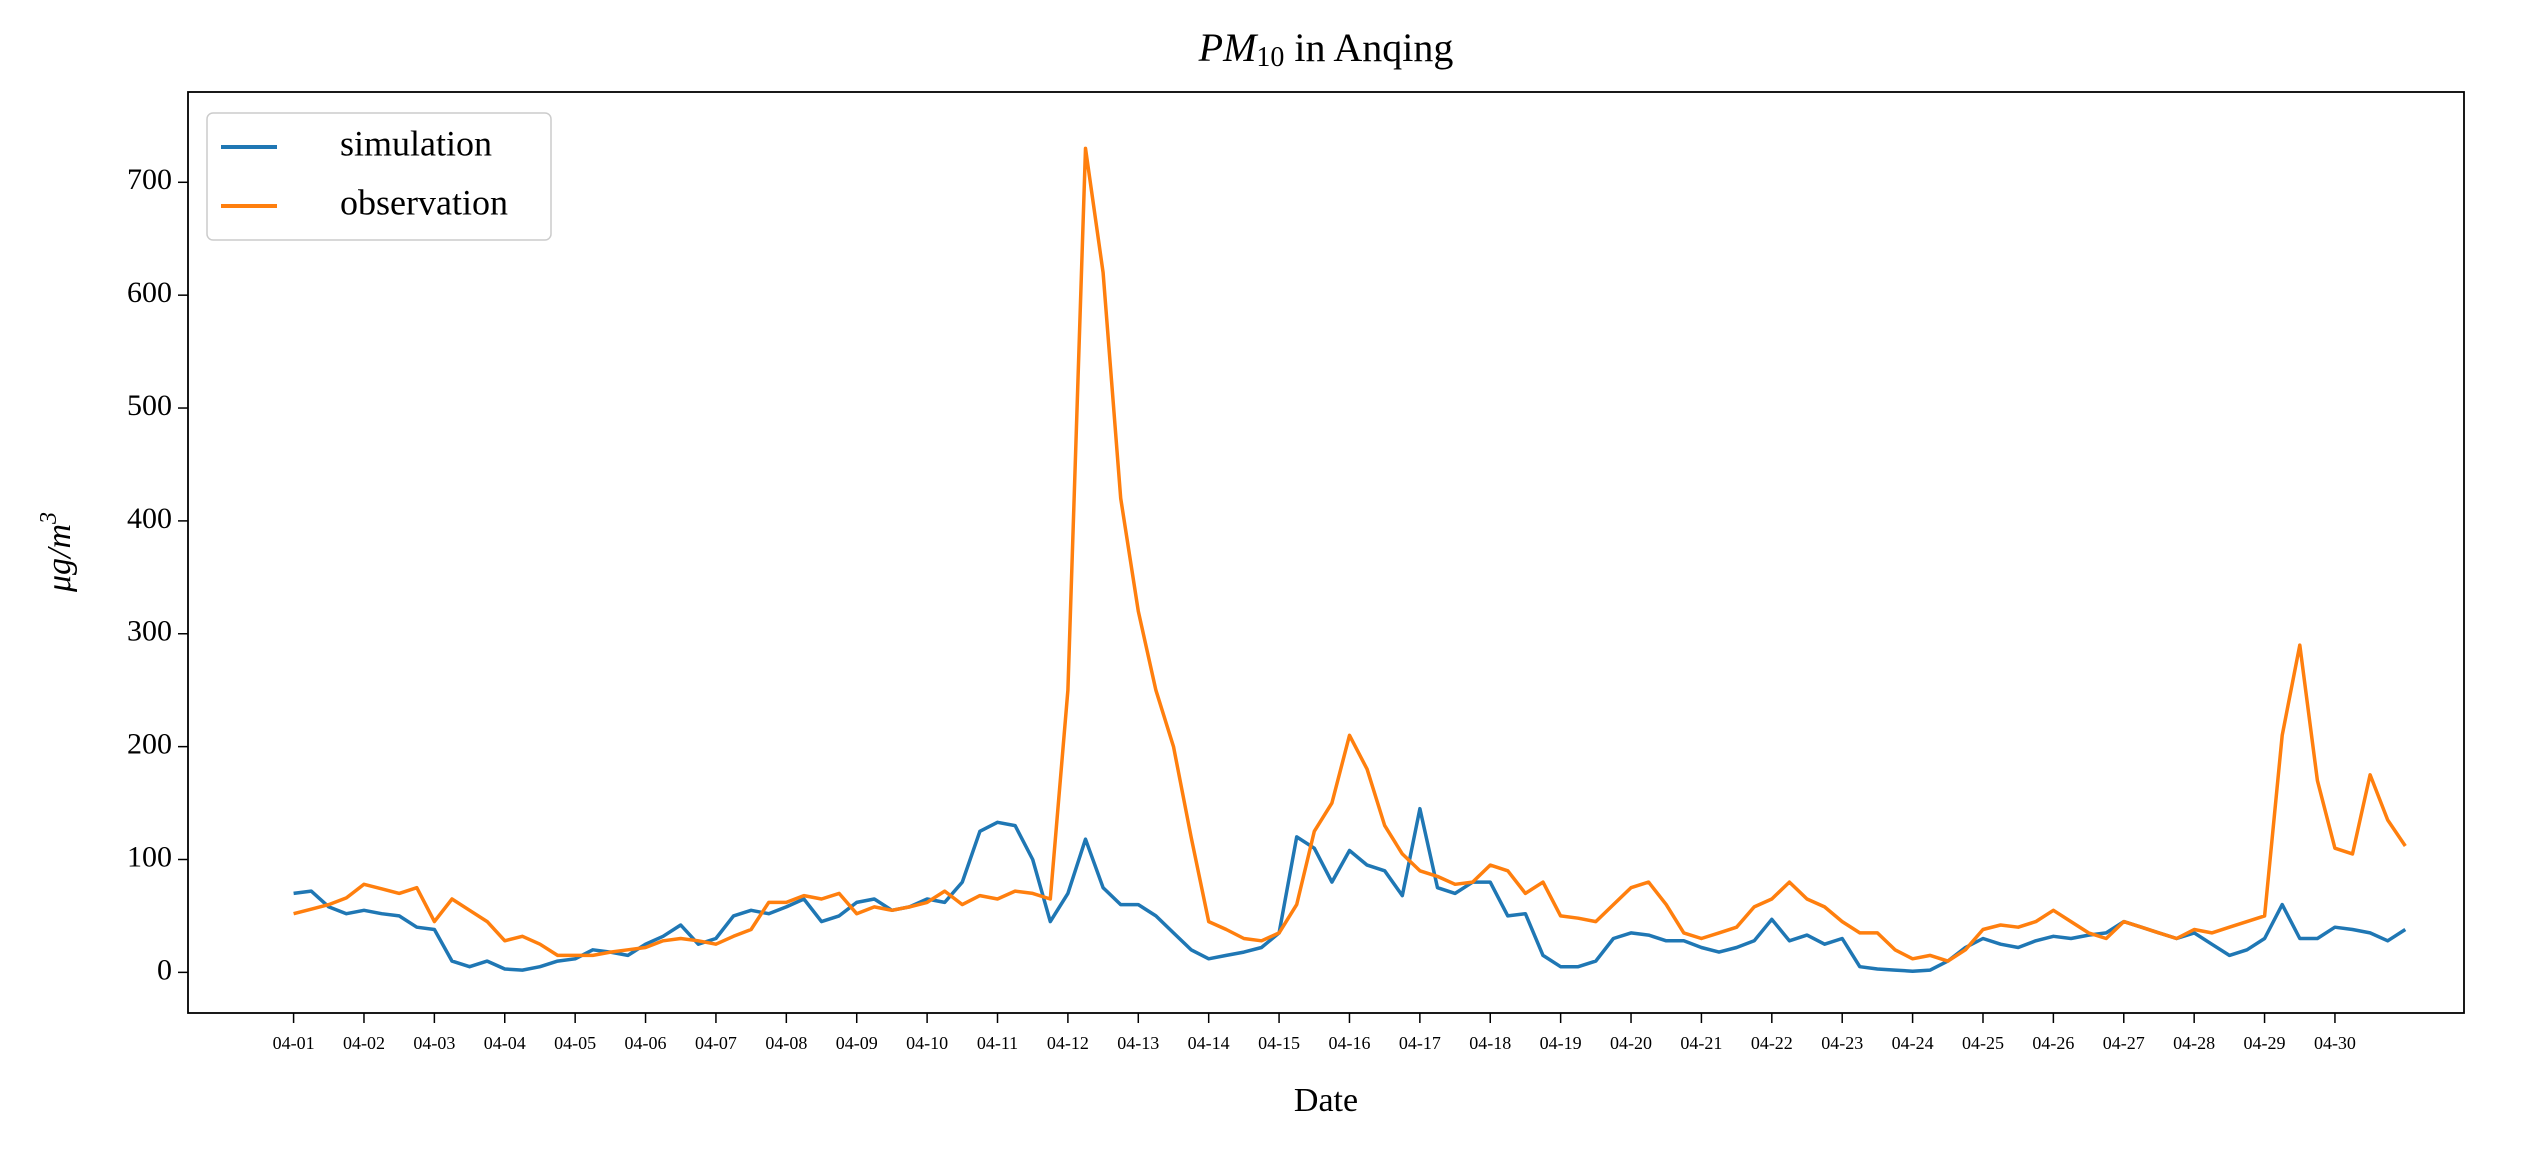  Describe the element at coordinates (505, 1043) in the screenshot. I see `x-tick-label: 04-04` at that location.